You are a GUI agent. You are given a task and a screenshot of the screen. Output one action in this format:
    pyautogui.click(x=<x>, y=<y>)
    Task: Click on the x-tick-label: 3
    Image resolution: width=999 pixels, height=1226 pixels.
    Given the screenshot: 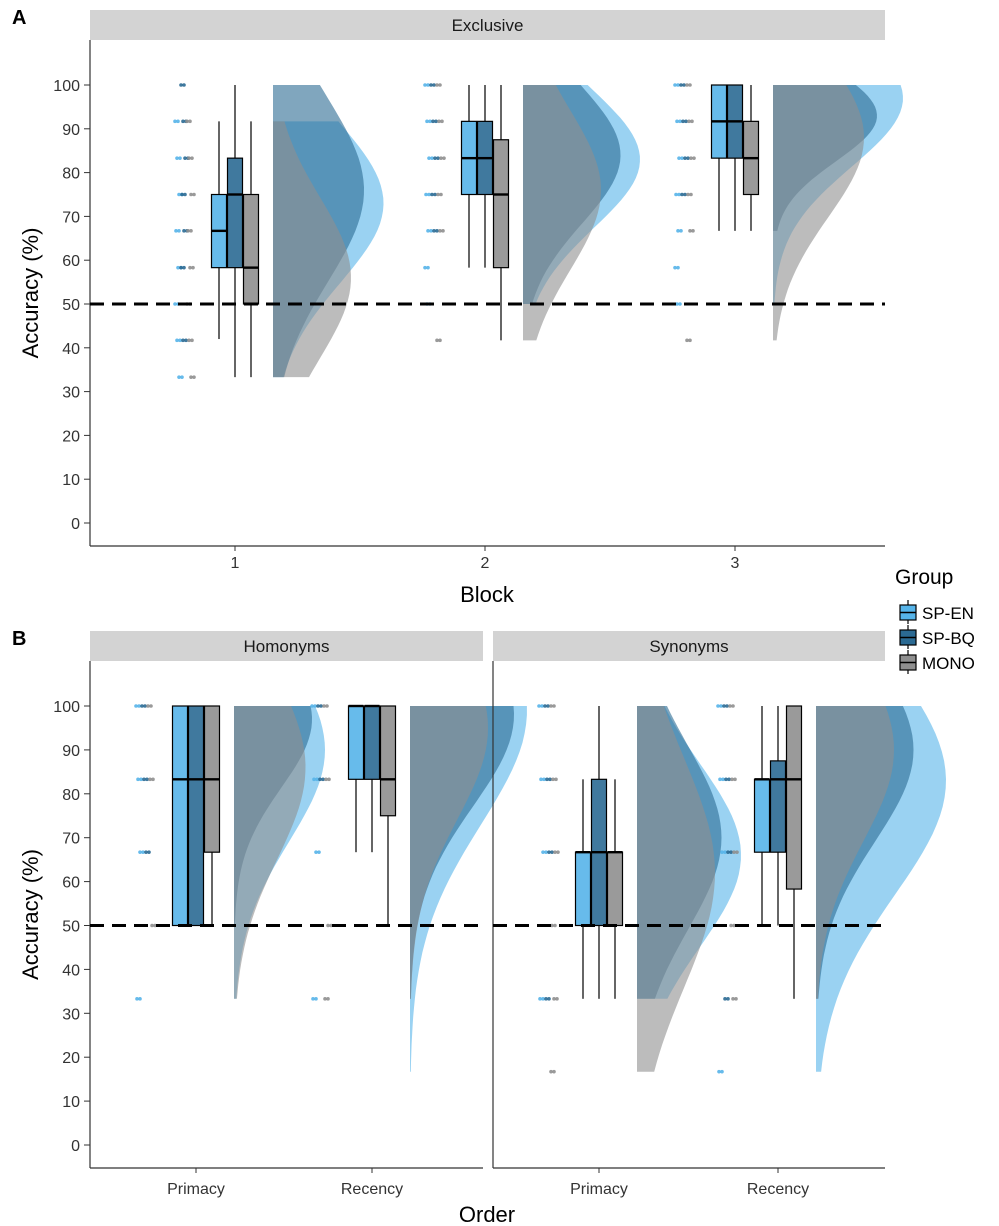 What is the action you would take?
    pyautogui.click(x=735, y=563)
    